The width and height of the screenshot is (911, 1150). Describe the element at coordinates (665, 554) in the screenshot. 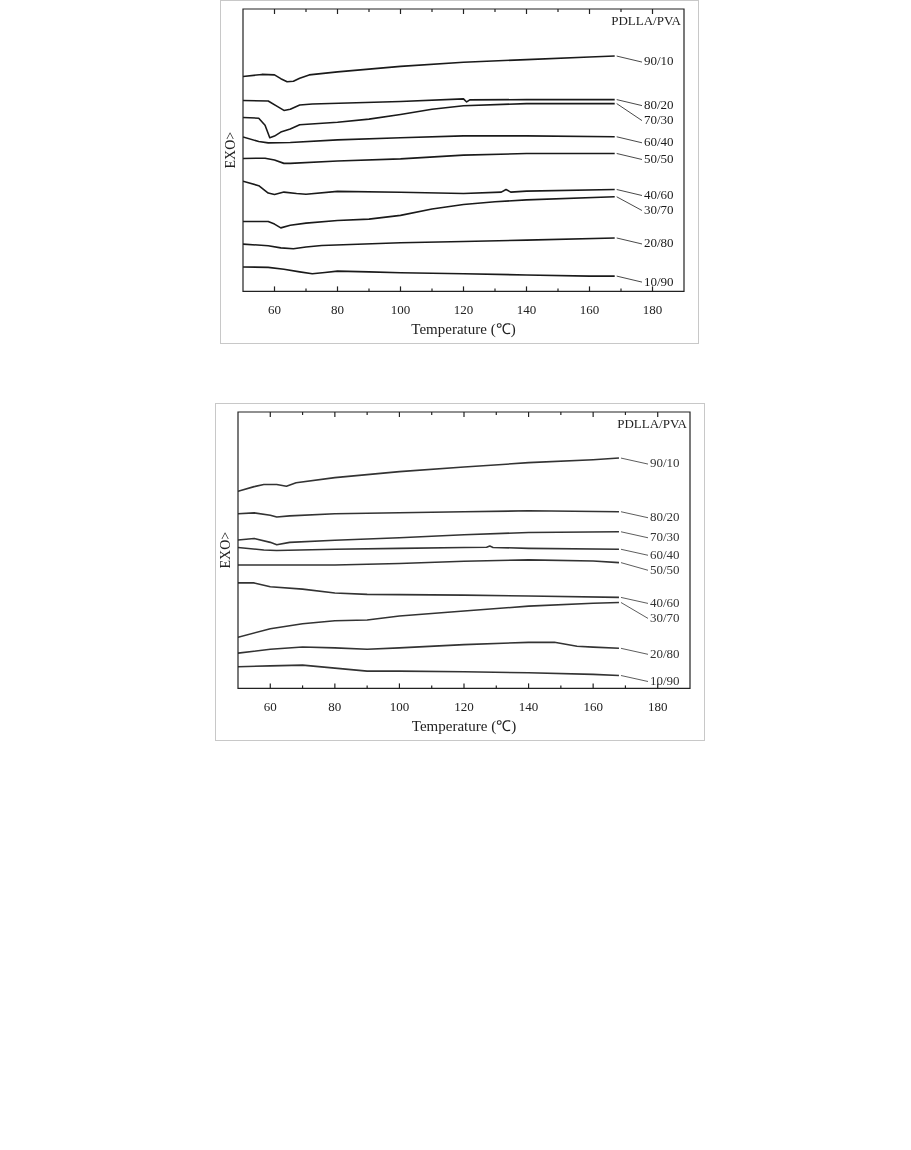

I see `legend-label: 60/40` at that location.